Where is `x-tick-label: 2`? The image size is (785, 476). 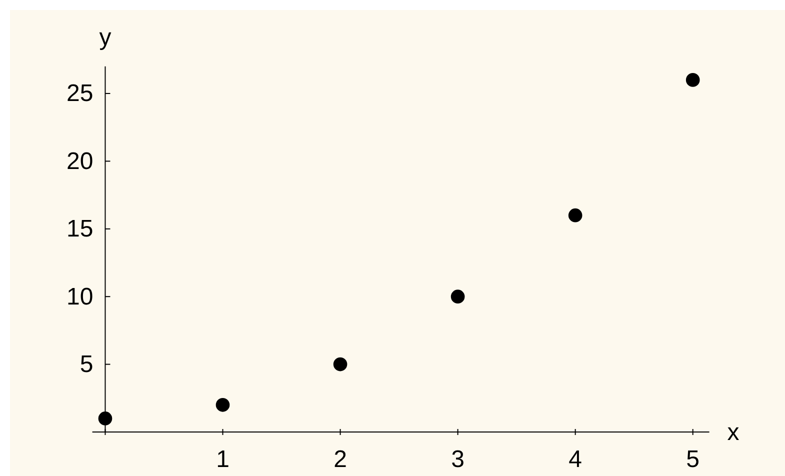 x-tick-label: 2 is located at coordinates (340, 460).